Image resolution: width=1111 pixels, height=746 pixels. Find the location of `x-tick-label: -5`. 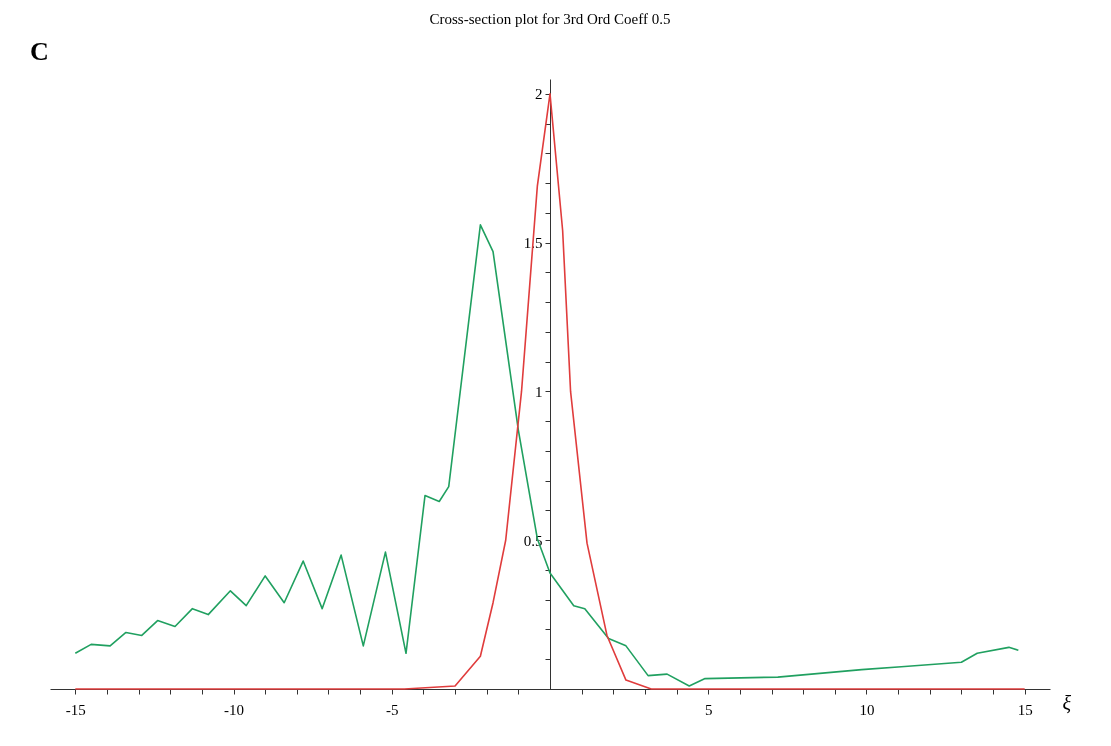

x-tick-label: -5 is located at coordinates (392, 709).